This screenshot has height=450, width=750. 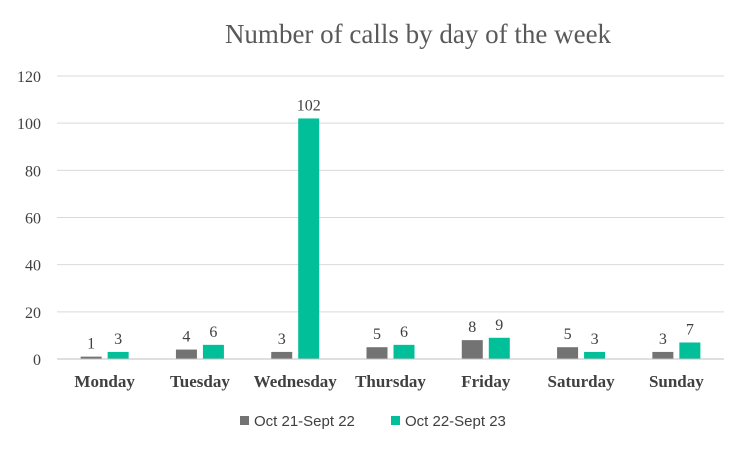 I want to click on data-label: 7, so click(x=690, y=329).